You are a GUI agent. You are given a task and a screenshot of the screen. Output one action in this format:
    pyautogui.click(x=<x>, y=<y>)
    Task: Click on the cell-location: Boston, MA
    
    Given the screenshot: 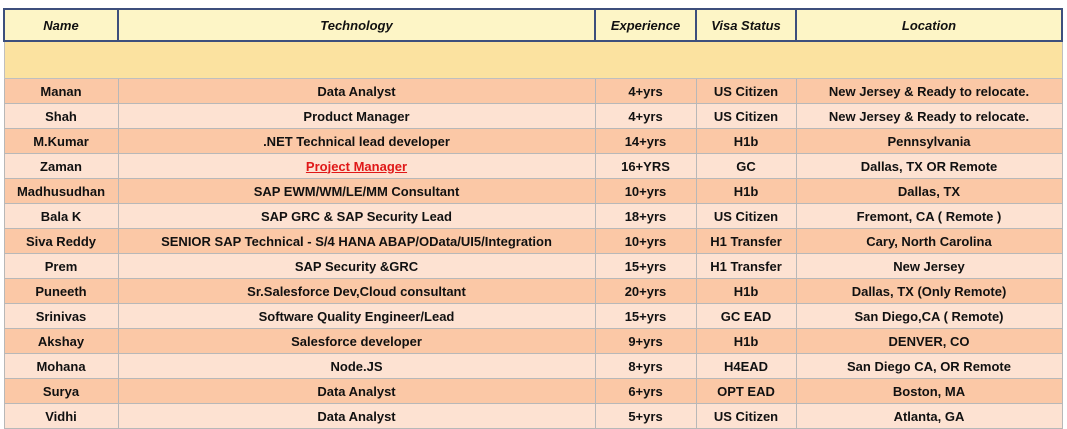 What is the action you would take?
    pyautogui.click(x=929, y=391)
    